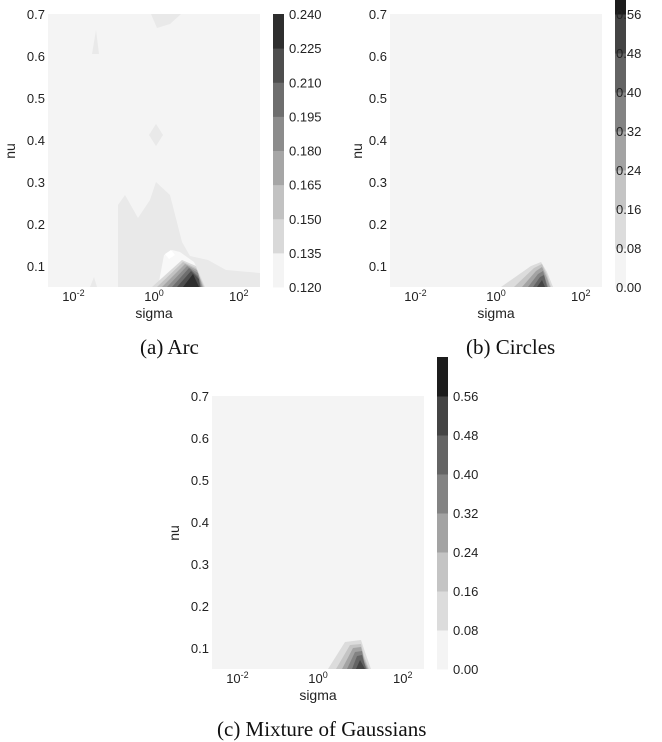 The width and height of the screenshot is (662, 742). What do you see at coordinates (305, 185) in the screenshot?
I see `colorbar-tick-label: 0.165` at bounding box center [305, 185].